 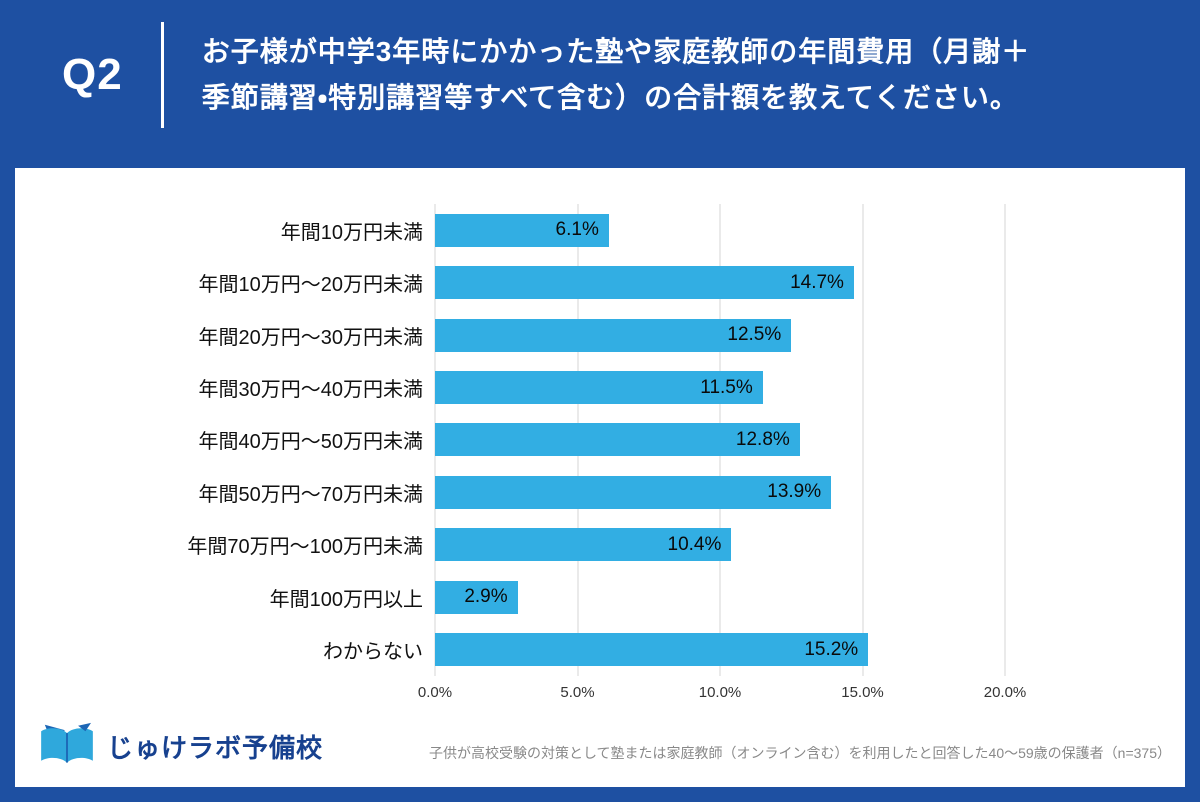 I want to click on header-divider, so click(x=162, y=75).